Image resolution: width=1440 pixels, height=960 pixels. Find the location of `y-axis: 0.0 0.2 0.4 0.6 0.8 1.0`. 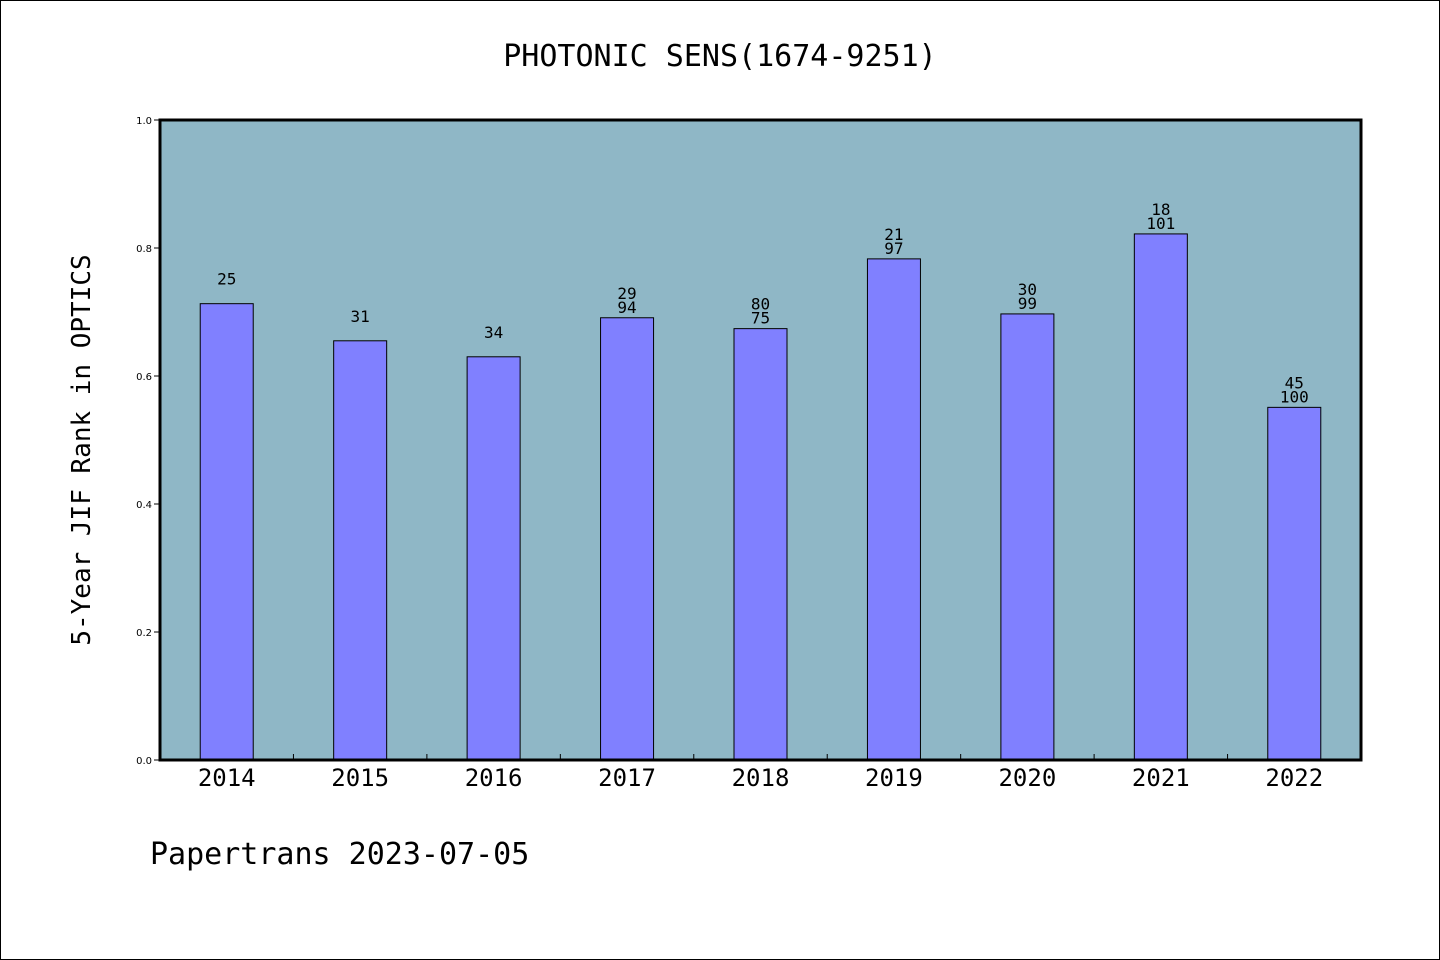

y-axis: 0.0 0.2 0.4 0.6 0.8 1.0 is located at coordinates (148, 441).